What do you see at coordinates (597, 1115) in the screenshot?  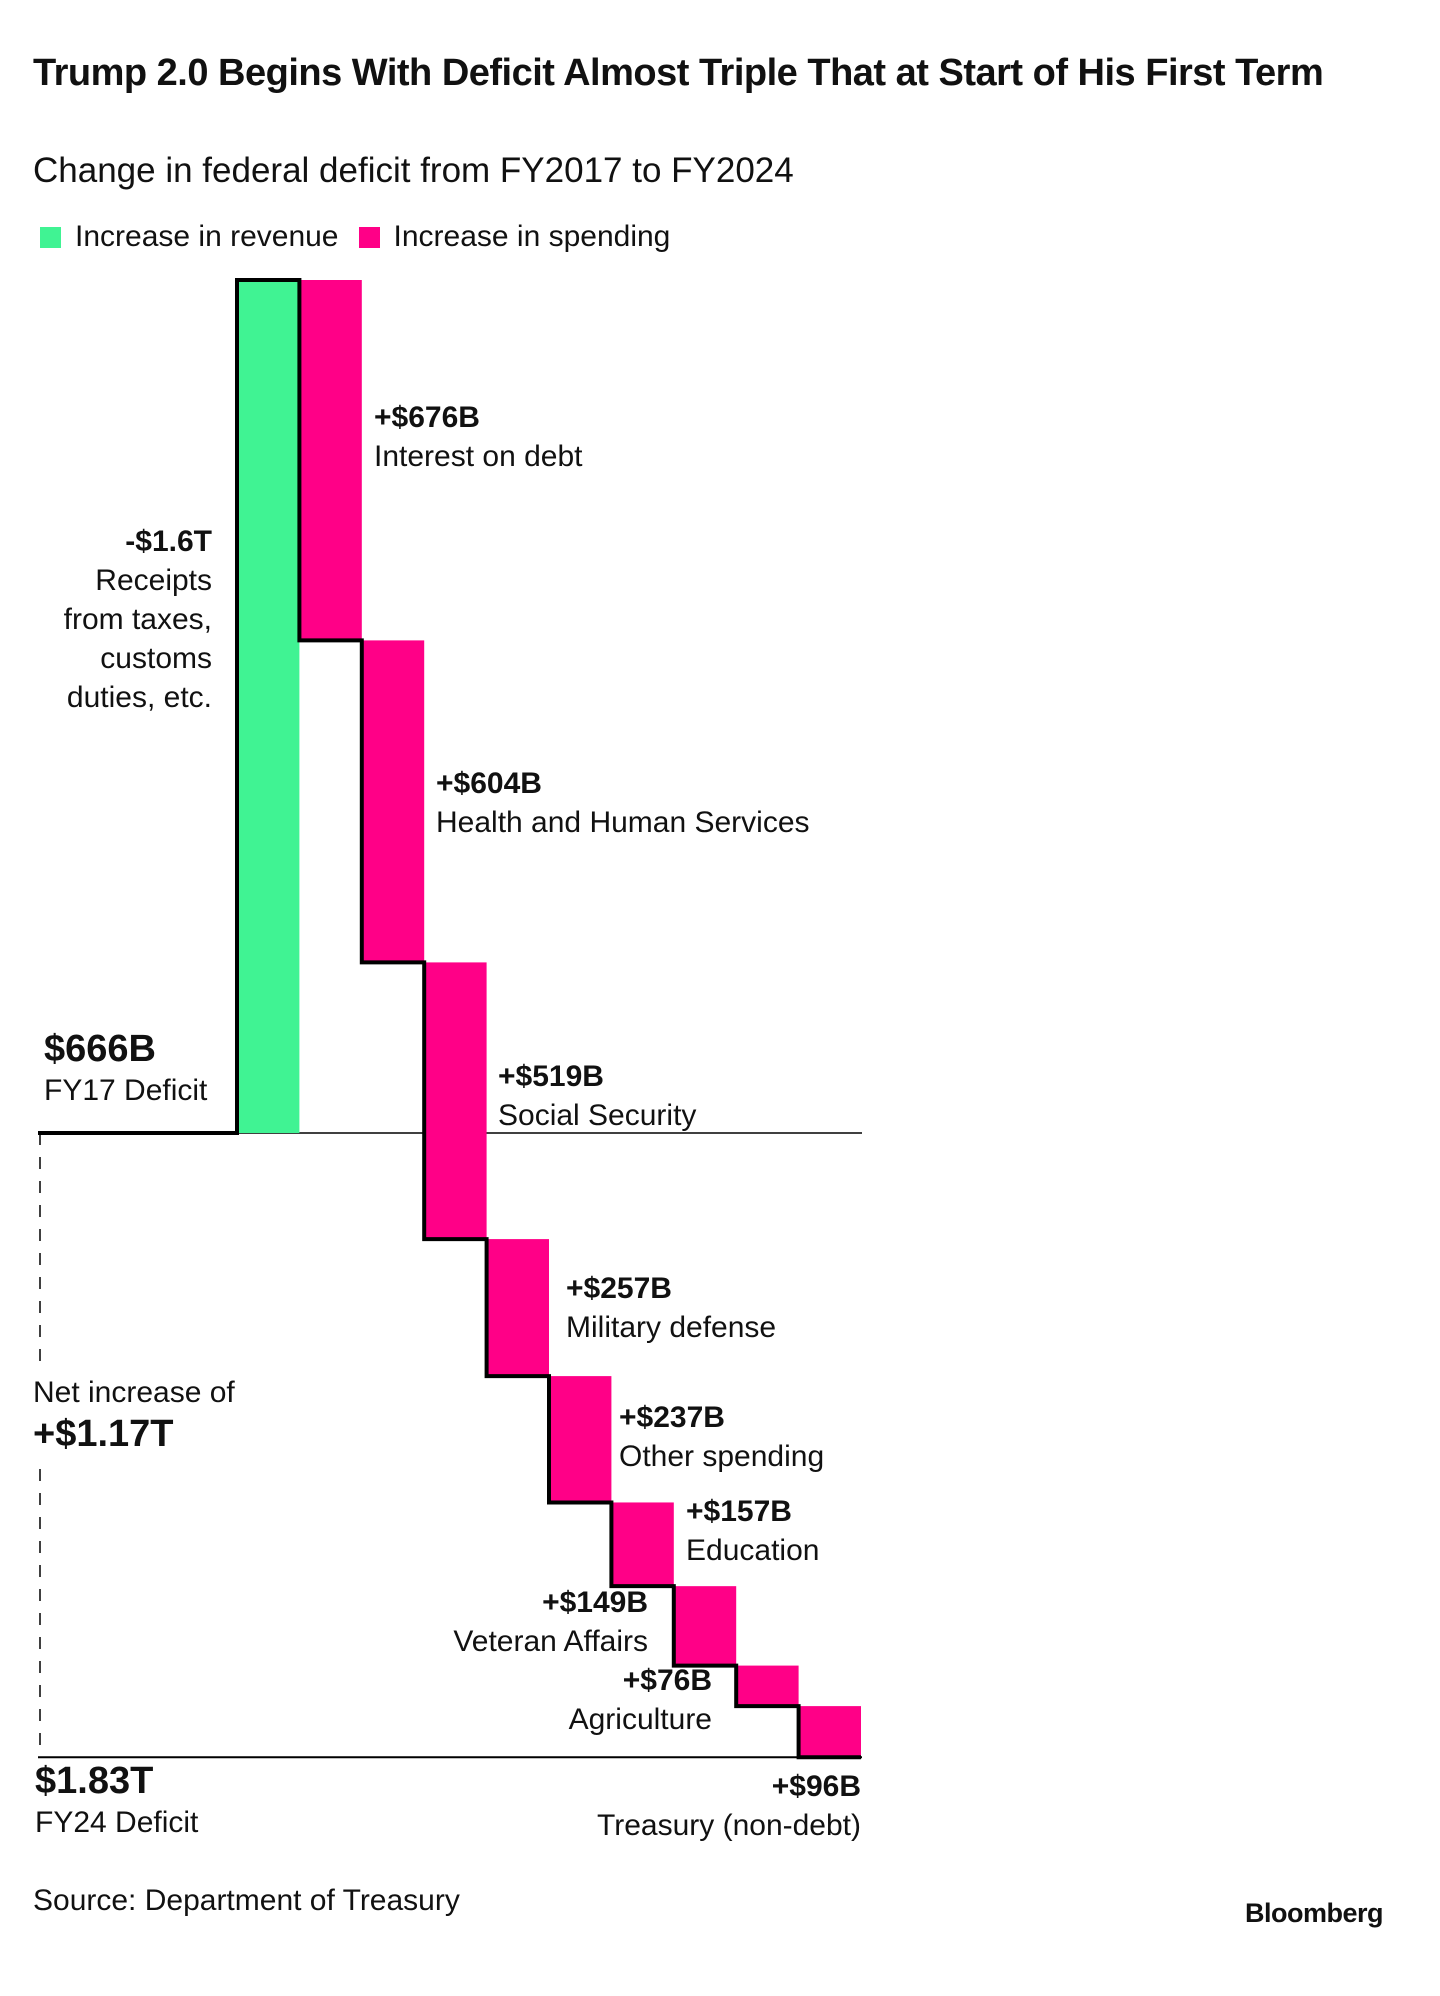 I see `category-label: Social Security` at bounding box center [597, 1115].